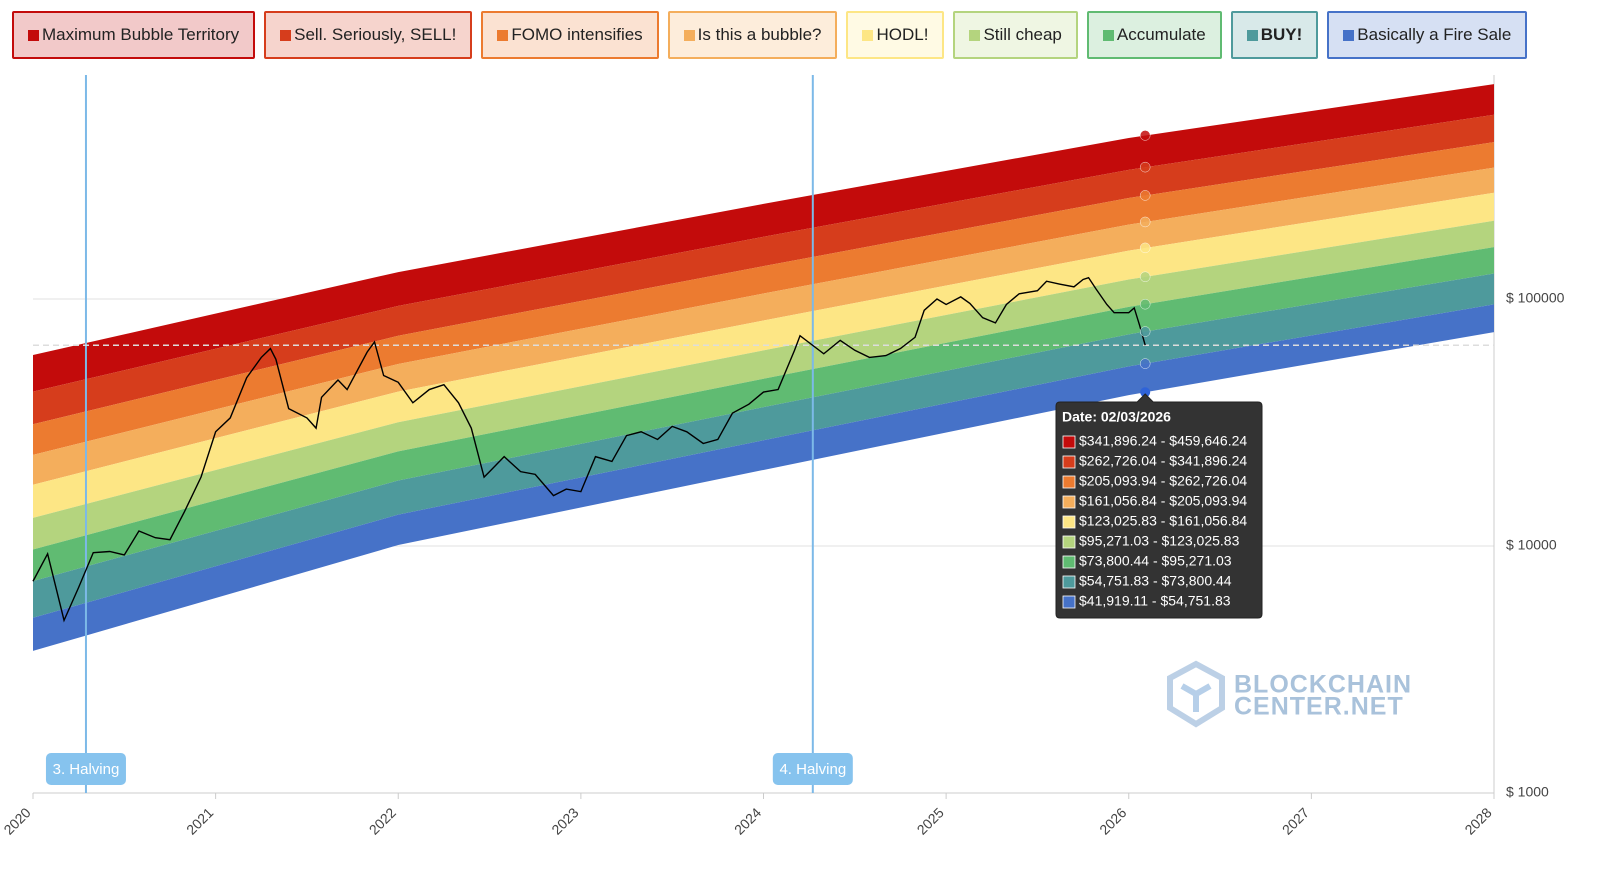  I want to click on legend-label: FOMO intensifies, so click(577, 34).